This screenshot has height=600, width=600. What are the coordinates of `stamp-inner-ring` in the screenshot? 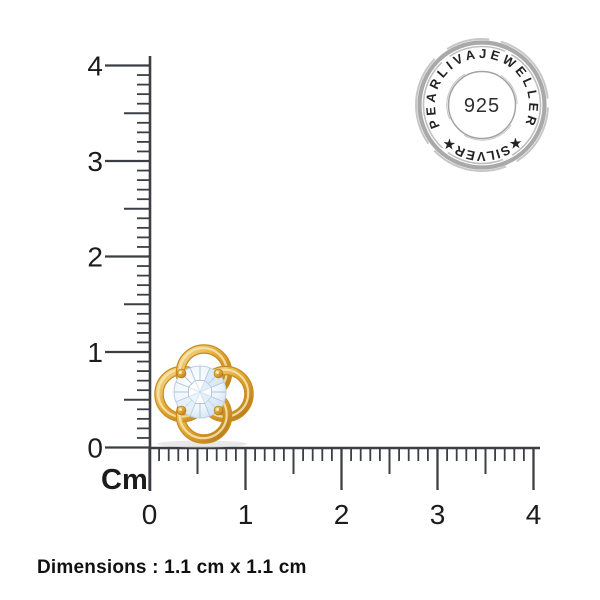 It's located at (482, 105).